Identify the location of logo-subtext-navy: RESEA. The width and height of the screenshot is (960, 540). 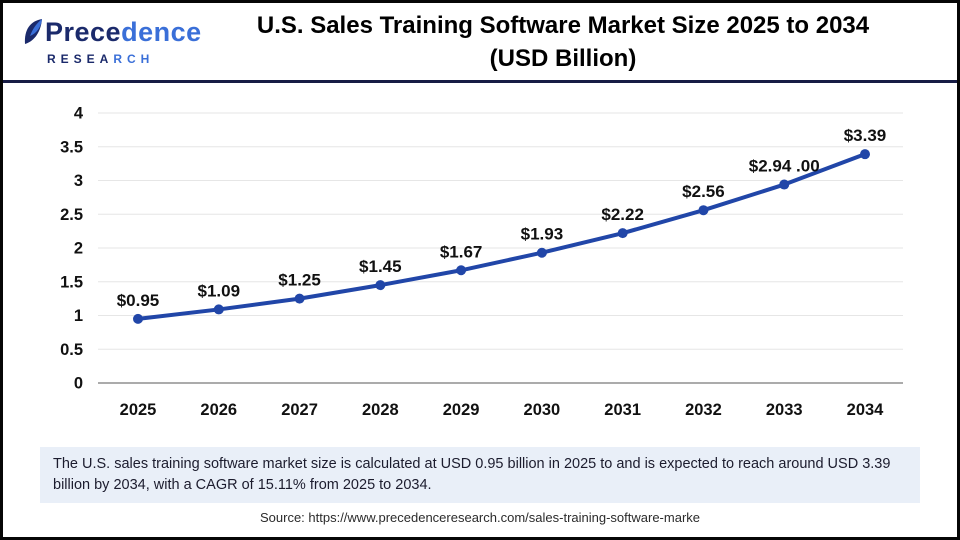
(80, 59).